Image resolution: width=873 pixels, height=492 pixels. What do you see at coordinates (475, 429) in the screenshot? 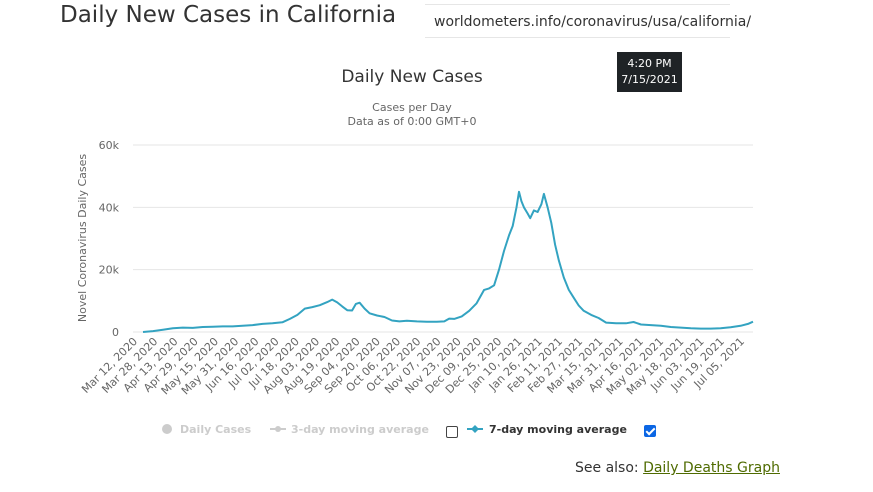
I see `legend-marker-7-day` at bounding box center [475, 429].